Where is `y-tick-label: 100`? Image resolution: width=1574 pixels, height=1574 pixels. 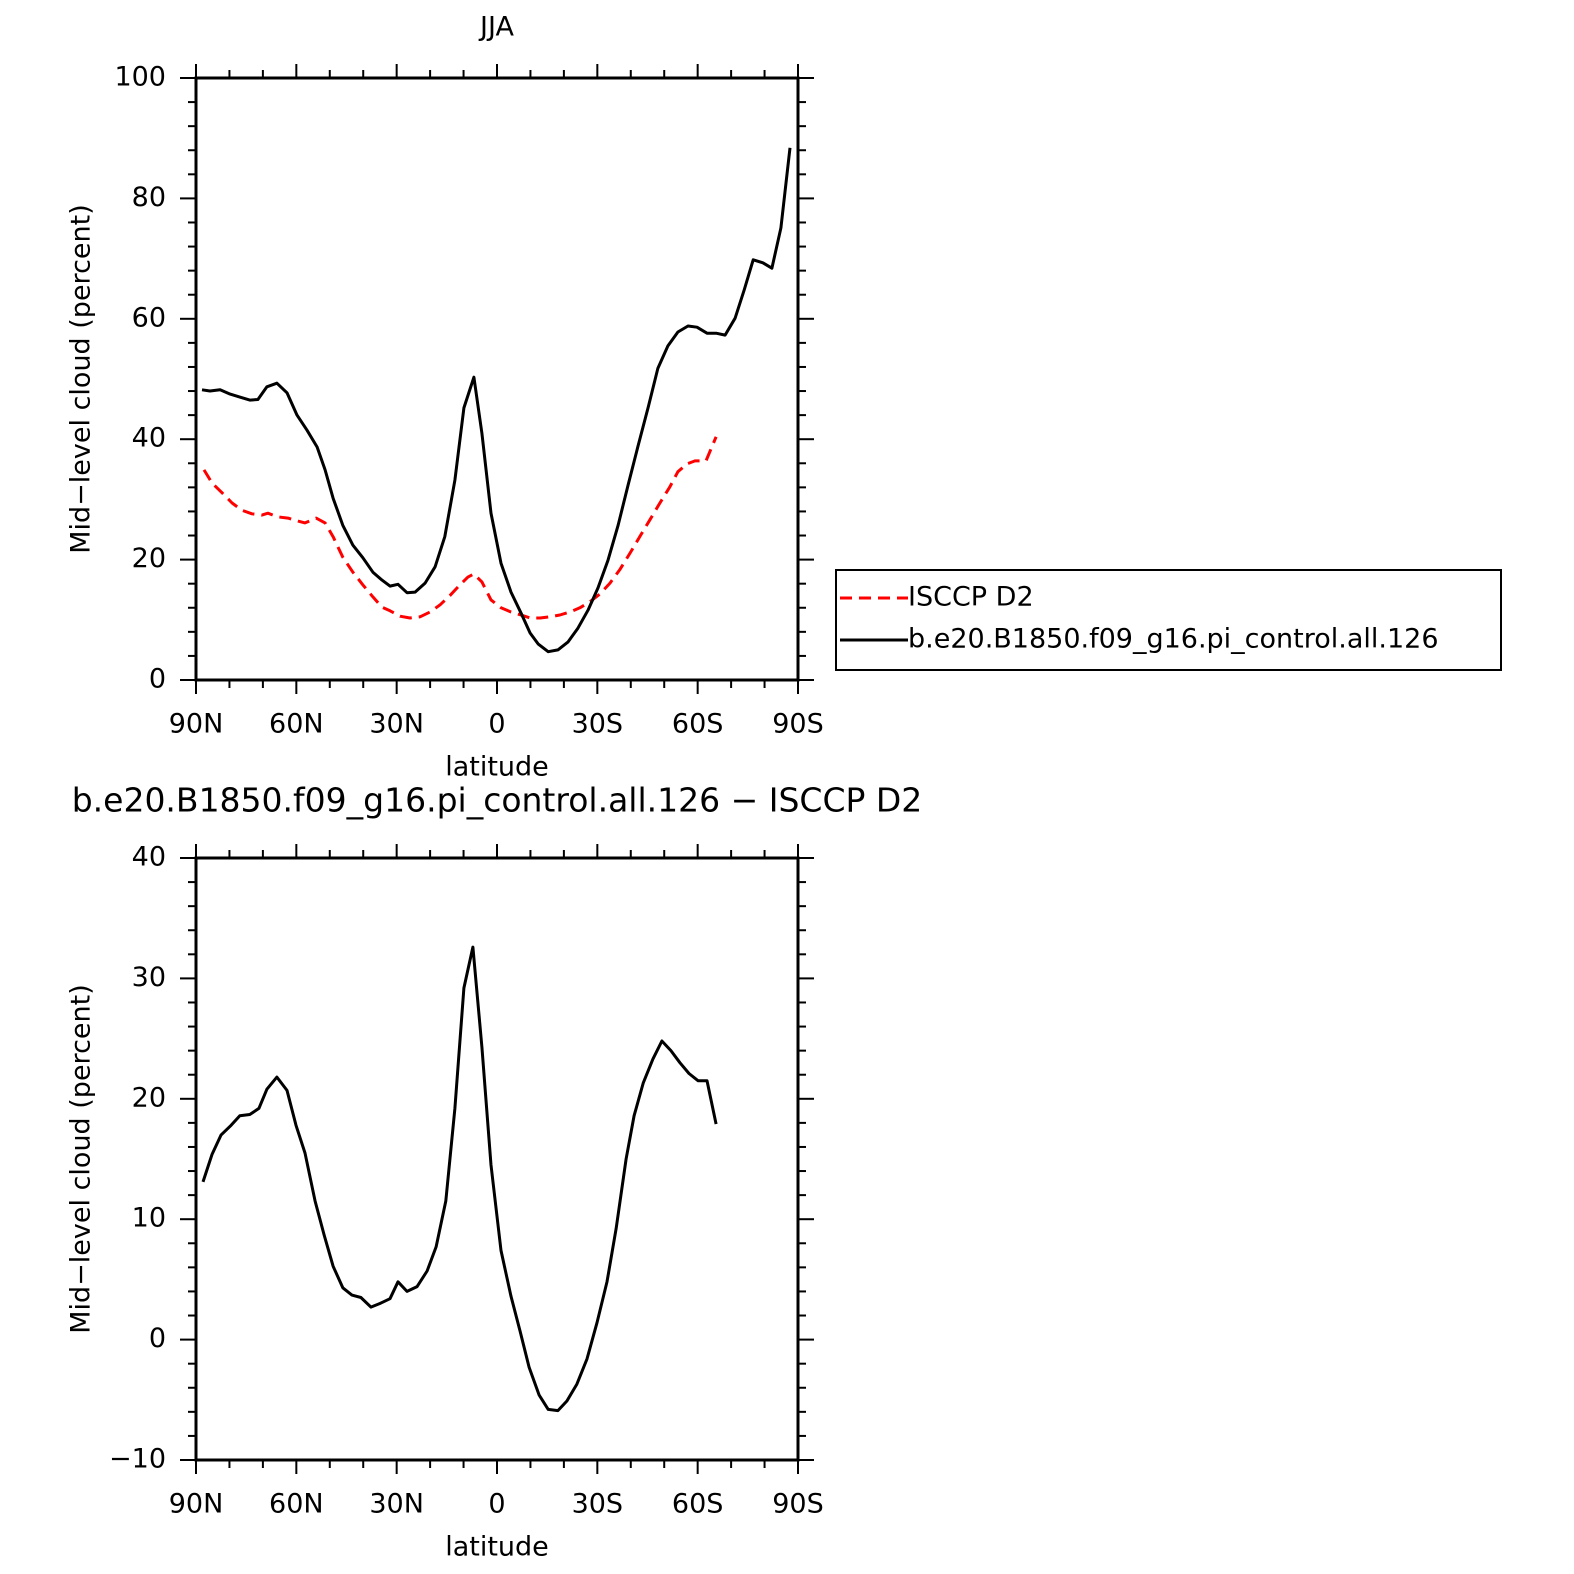
y-tick-label: 100 is located at coordinates (140, 77).